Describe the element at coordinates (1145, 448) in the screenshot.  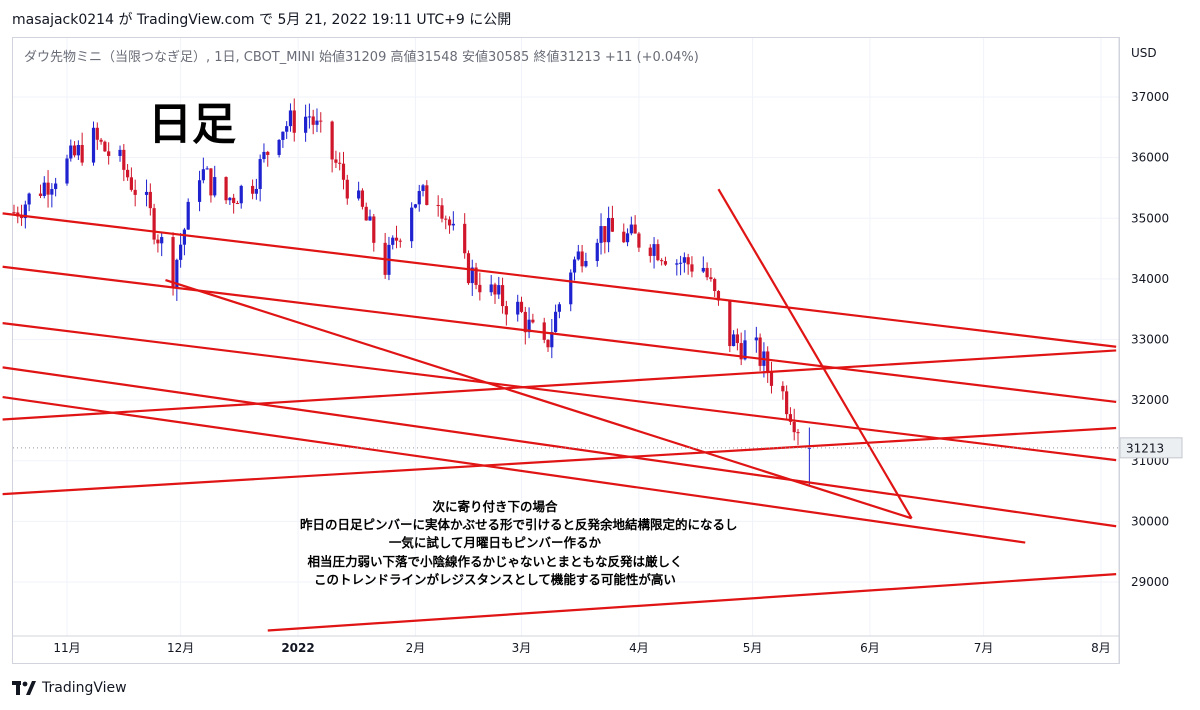
I see `last-price-value: 31213` at that location.